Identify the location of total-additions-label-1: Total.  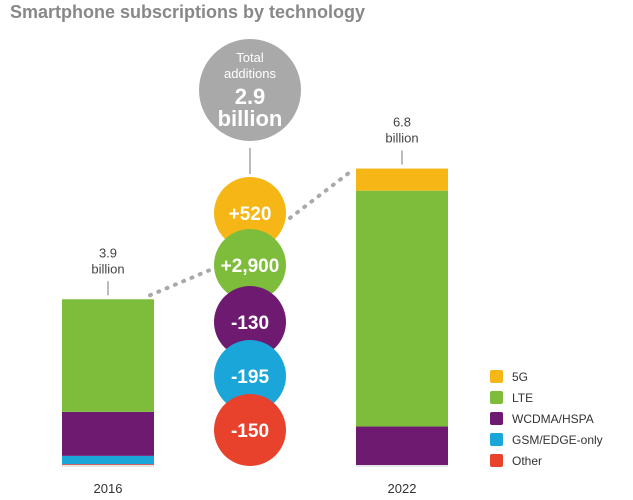
(250, 57).